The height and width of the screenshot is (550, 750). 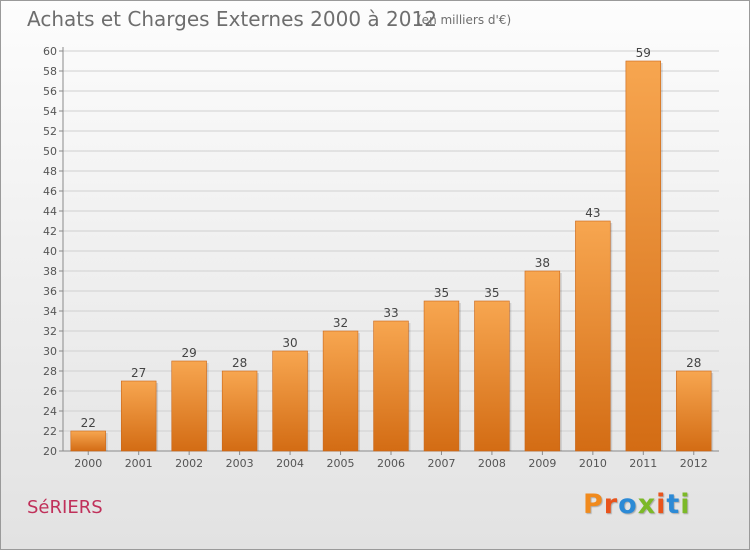 What do you see at coordinates (50, 351) in the screenshot?
I see `y-tick-label: 30` at bounding box center [50, 351].